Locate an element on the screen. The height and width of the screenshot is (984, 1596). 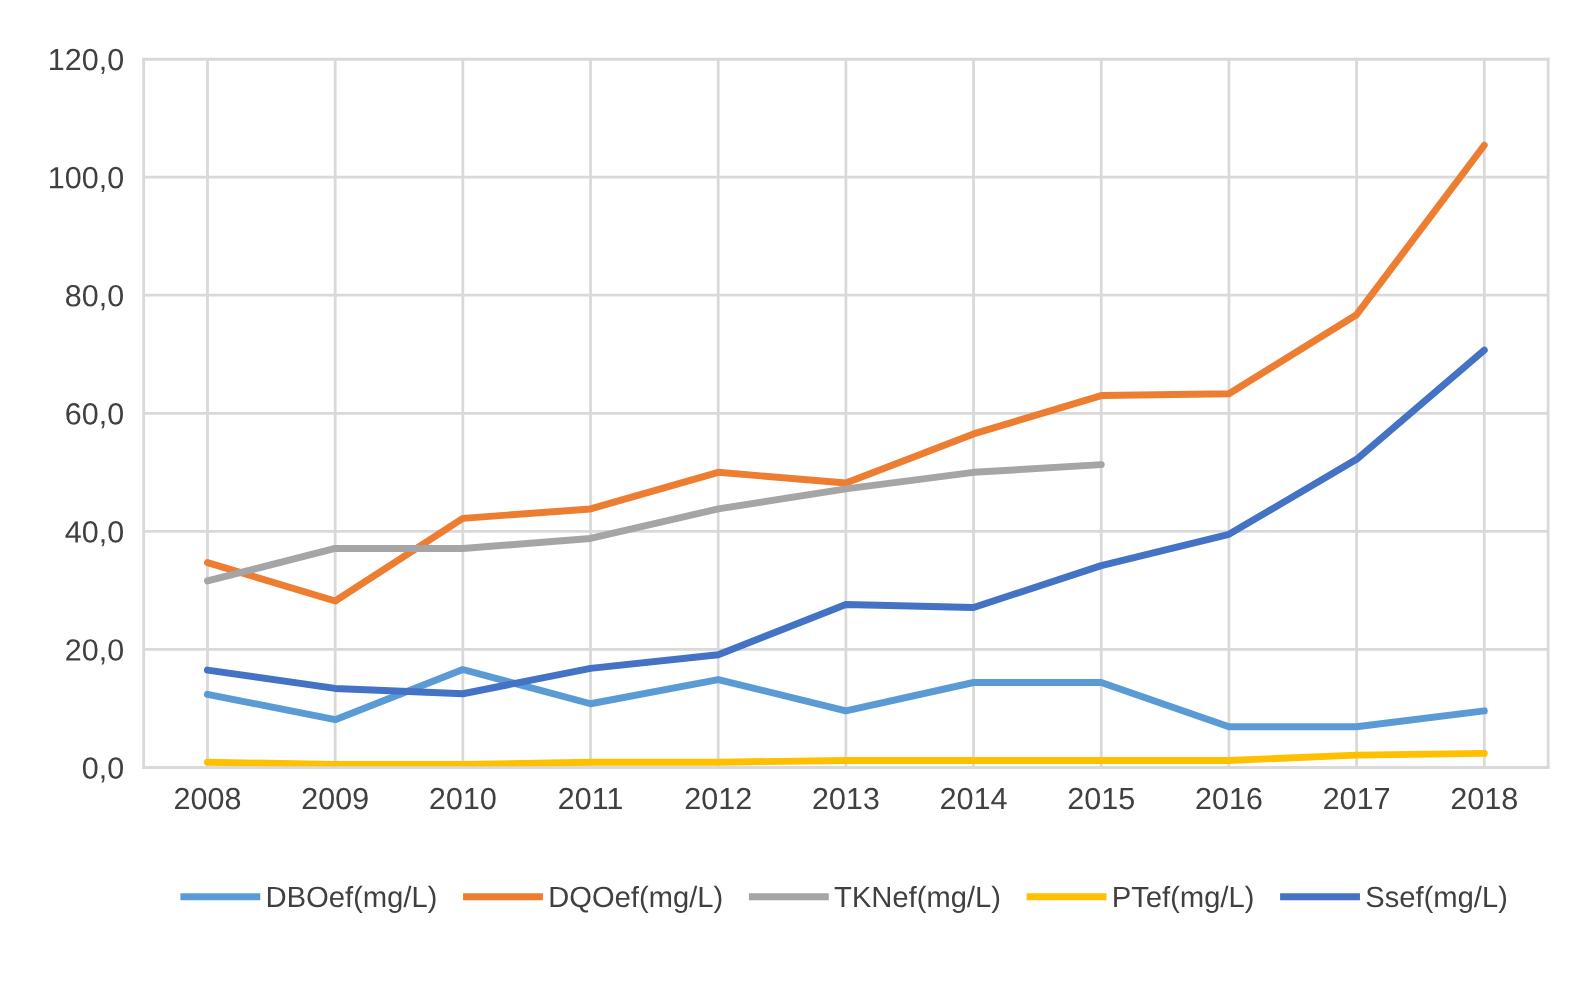
x-tick-label: 2008 is located at coordinates (208, 798).